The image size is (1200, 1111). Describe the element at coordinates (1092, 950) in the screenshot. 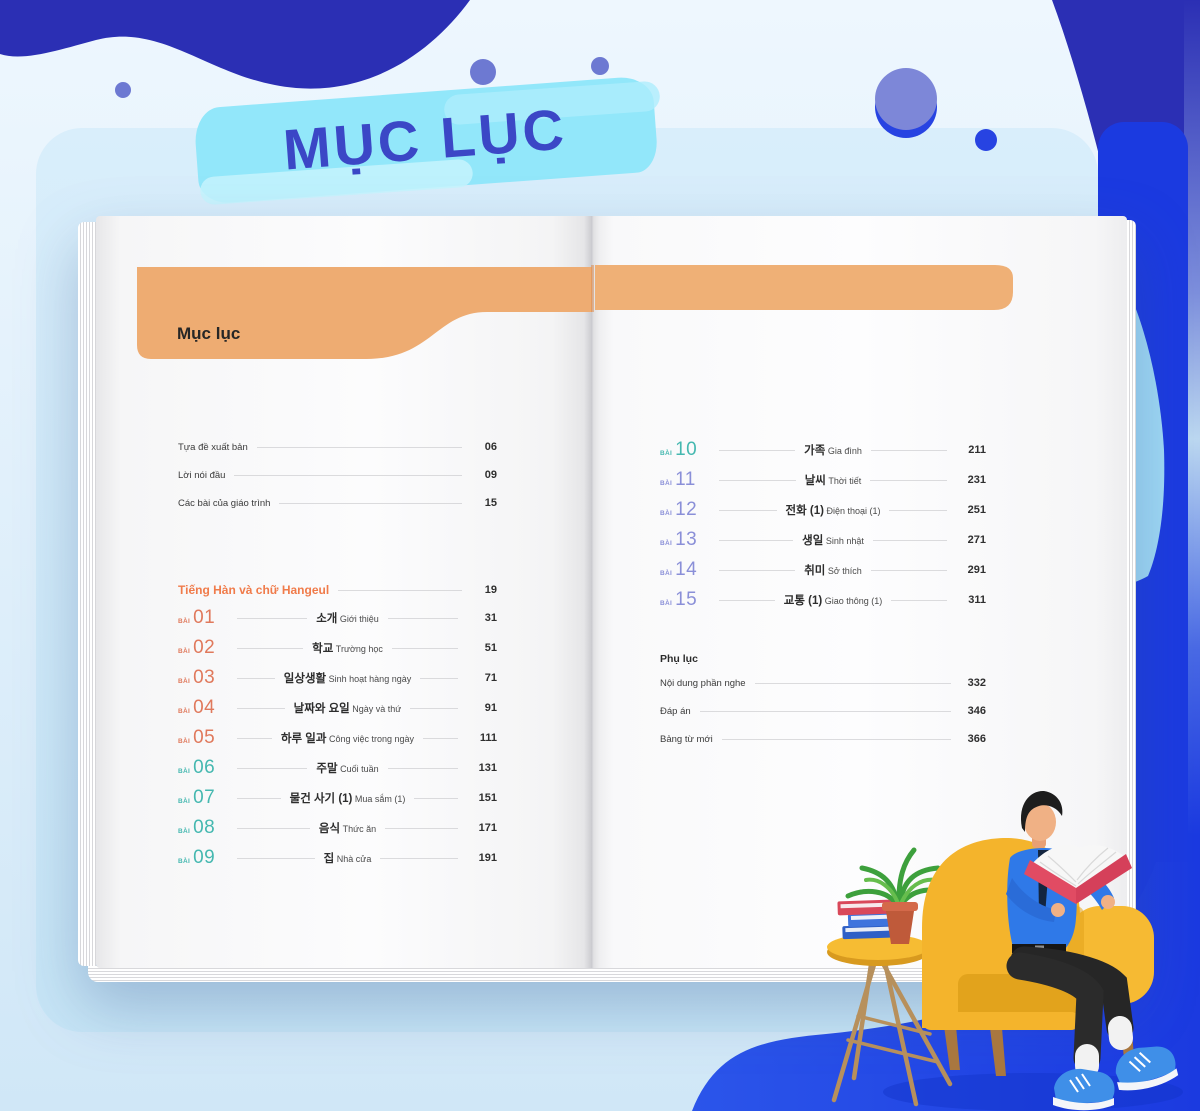

I see `reading-person` at that location.